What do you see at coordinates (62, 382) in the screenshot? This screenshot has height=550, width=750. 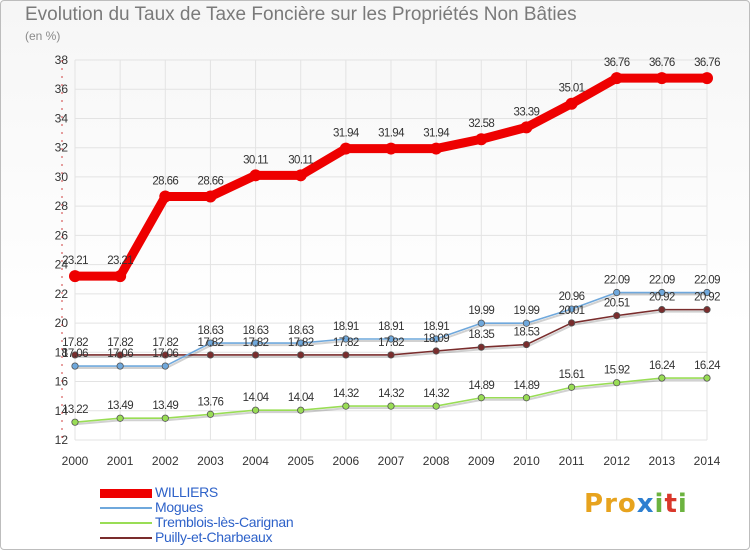 I see `y-tick-label: 16` at bounding box center [62, 382].